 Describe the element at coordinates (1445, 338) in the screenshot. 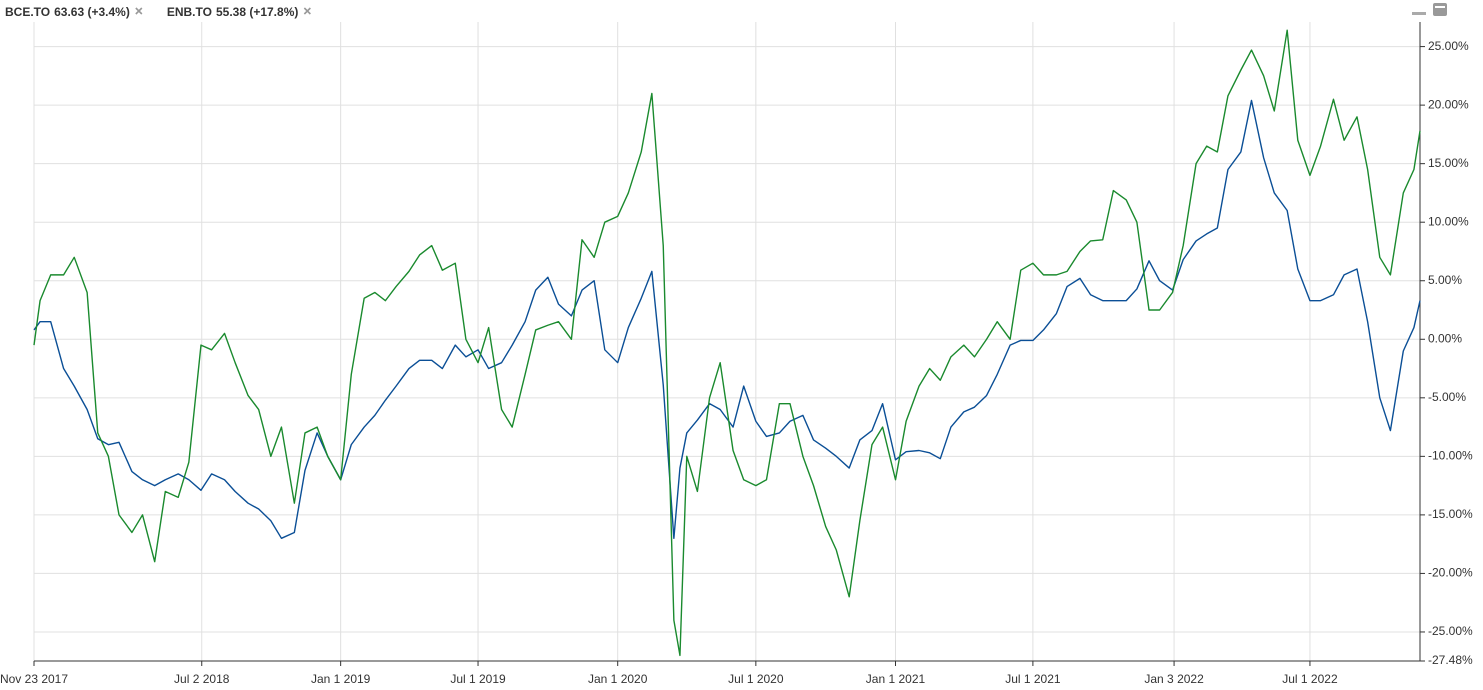

I see `y-tick-label: 0.00%` at that location.